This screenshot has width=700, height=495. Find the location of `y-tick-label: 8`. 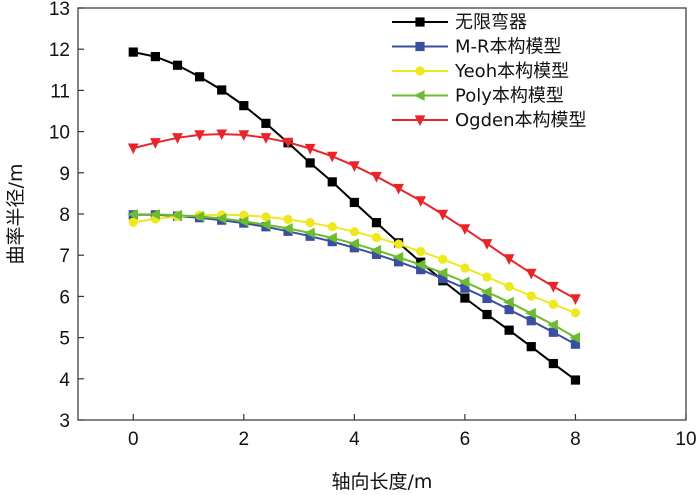

y-tick-label: 8 is located at coordinates (64, 215).